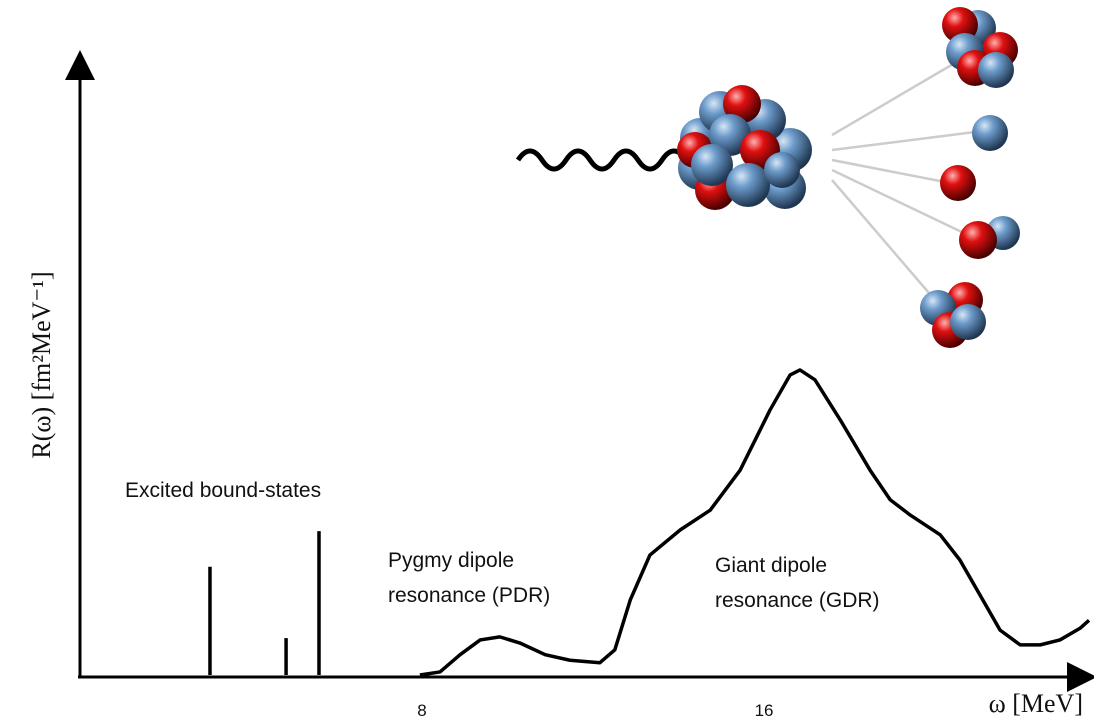 This screenshot has height=726, width=1094. What do you see at coordinates (1036, 703) in the screenshot?
I see `x-axis-label: ω [MeV]` at bounding box center [1036, 703].